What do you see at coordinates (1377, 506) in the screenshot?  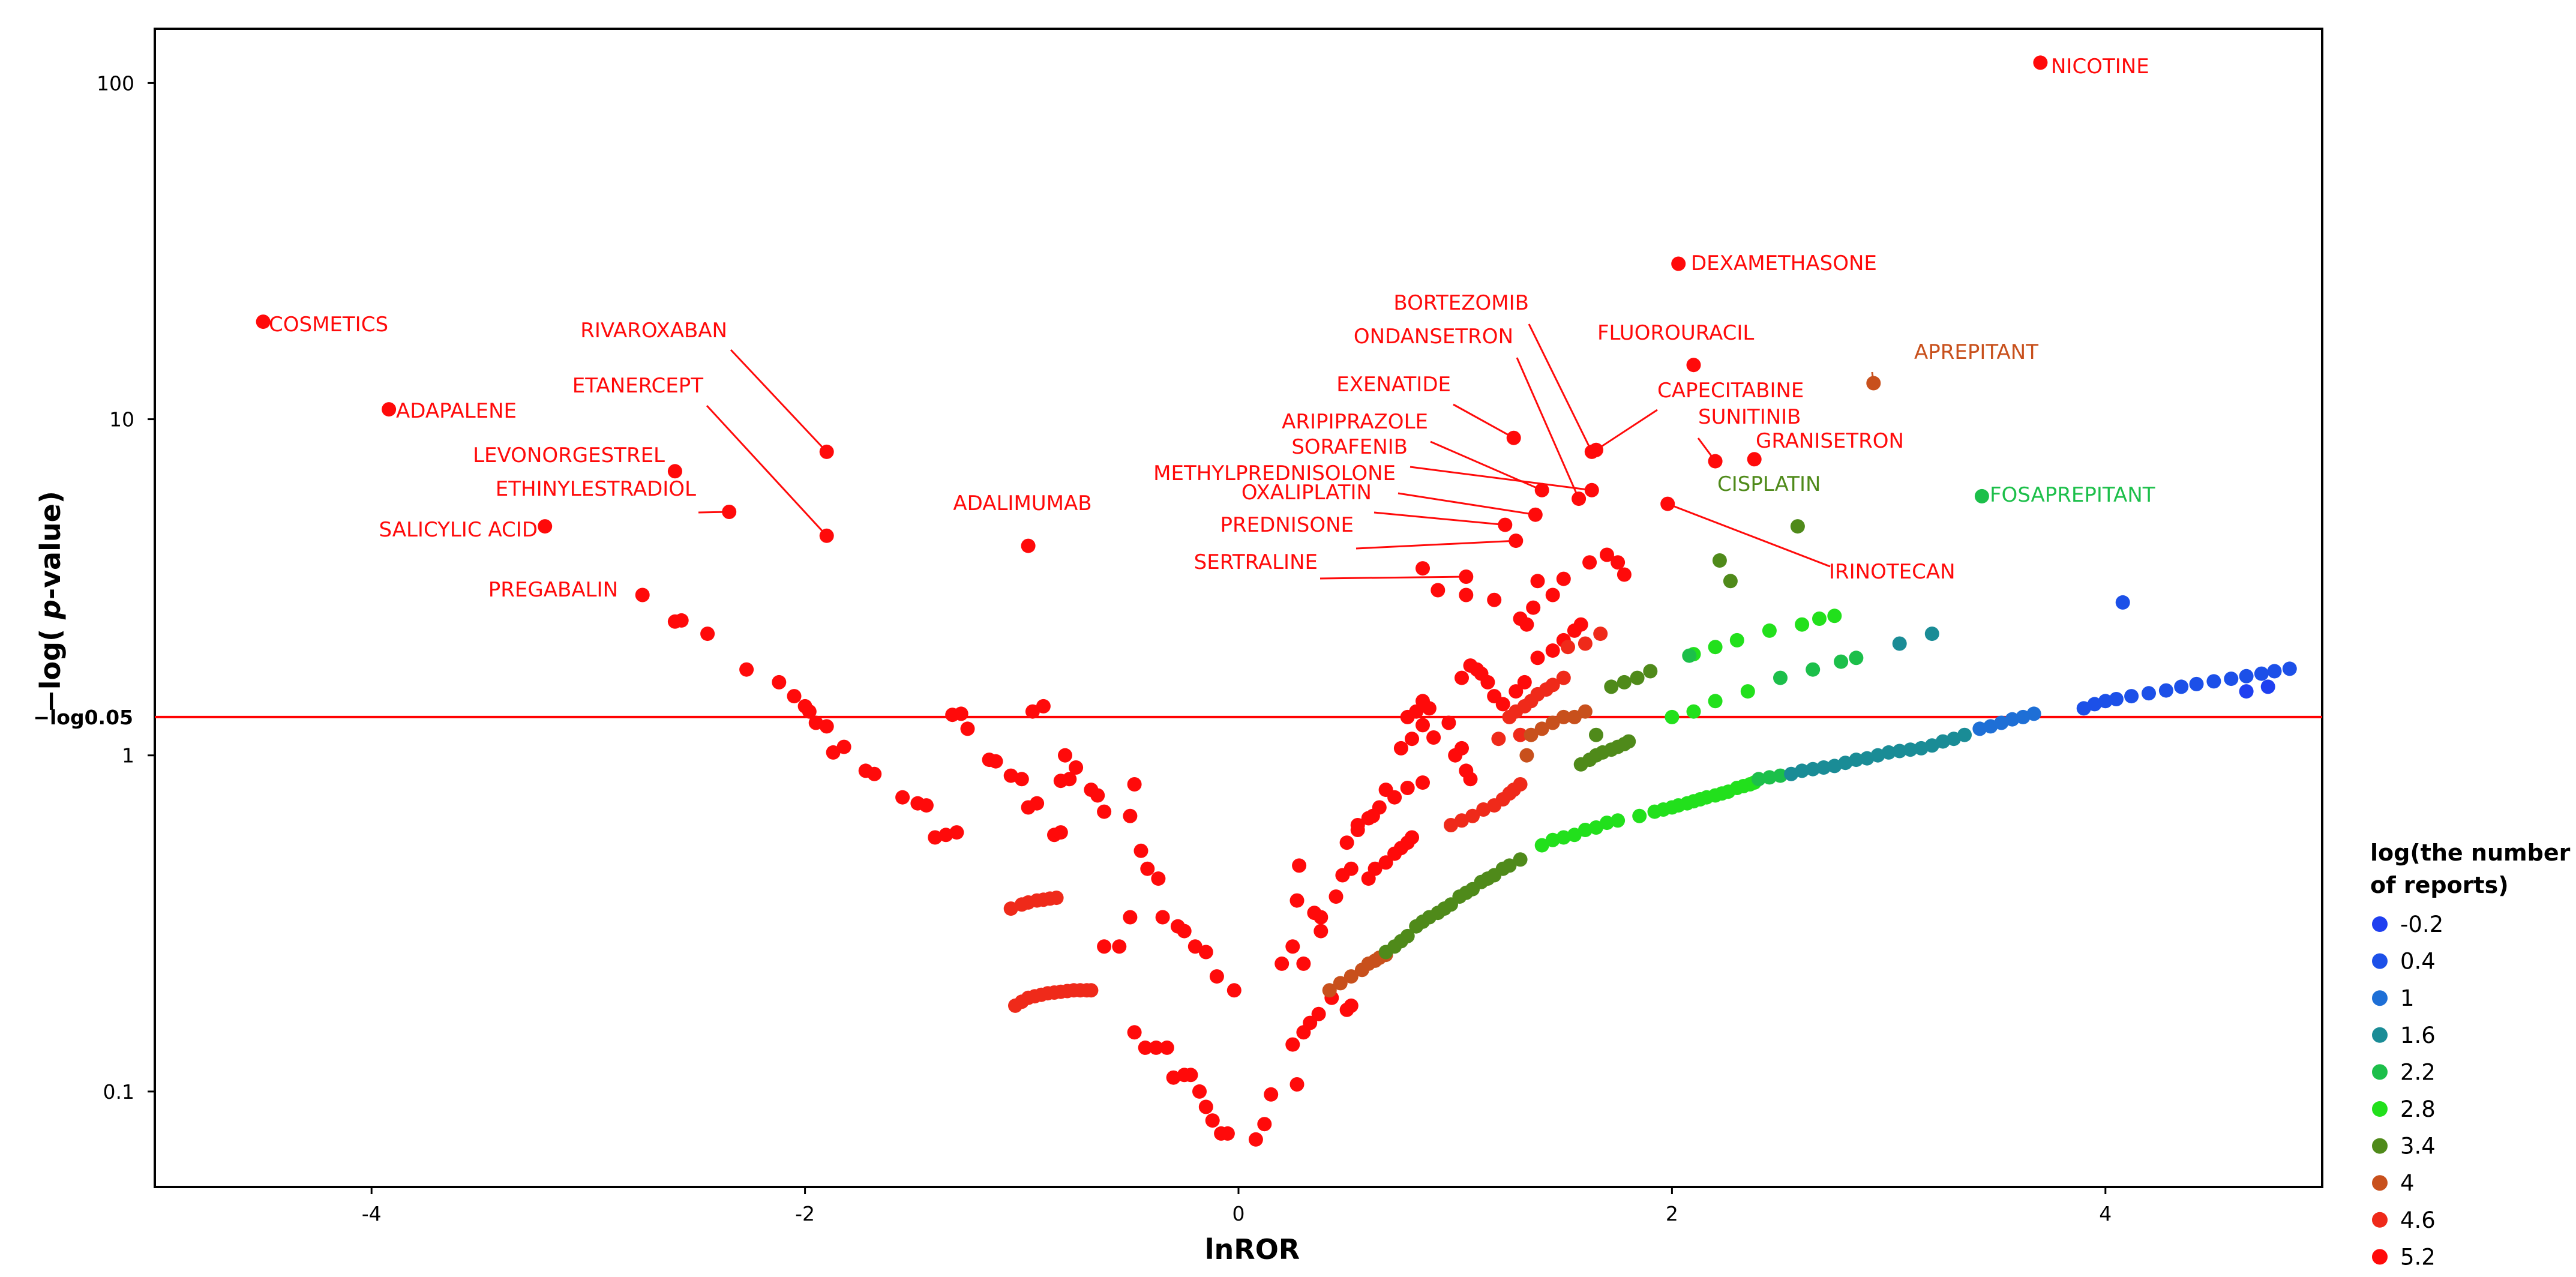 I see `annotation-oxaliplatin: OXALIPLATIN` at bounding box center [1377, 506].